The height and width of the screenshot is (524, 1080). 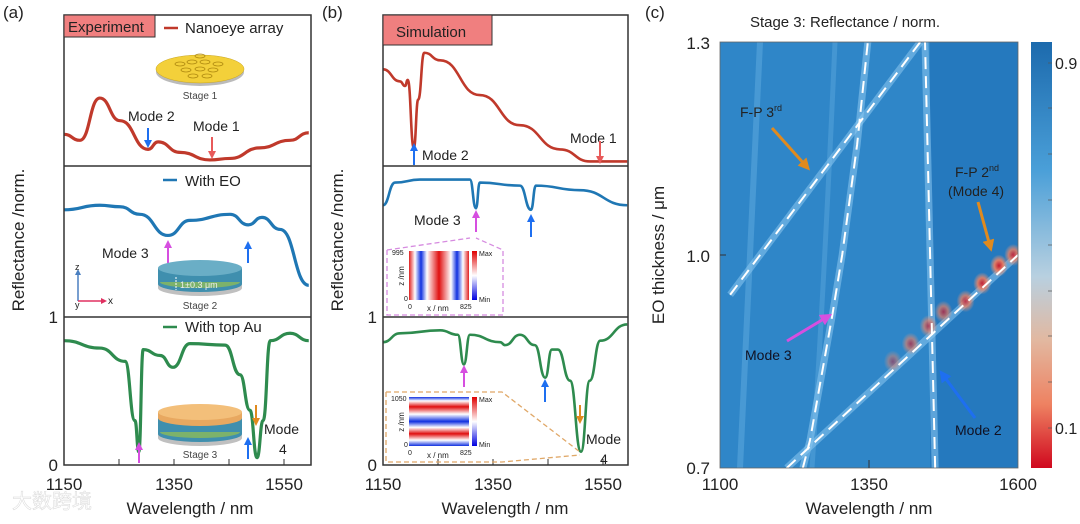 I want to click on legend-eo: With EO, so click(x=213, y=181).